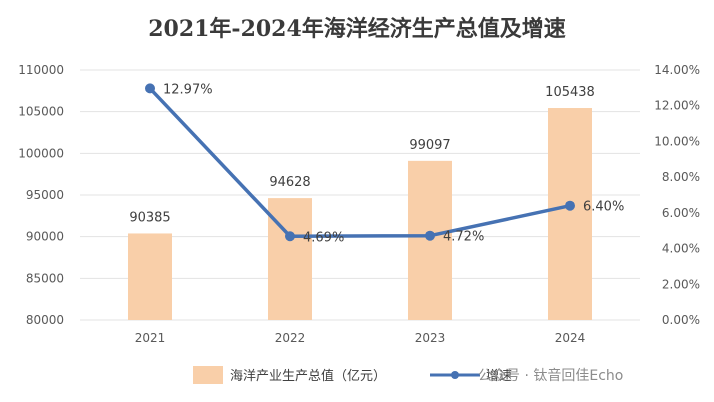  Describe the element at coordinates (499, 376) in the screenshot. I see `legend-label-line: 增速` at that location.